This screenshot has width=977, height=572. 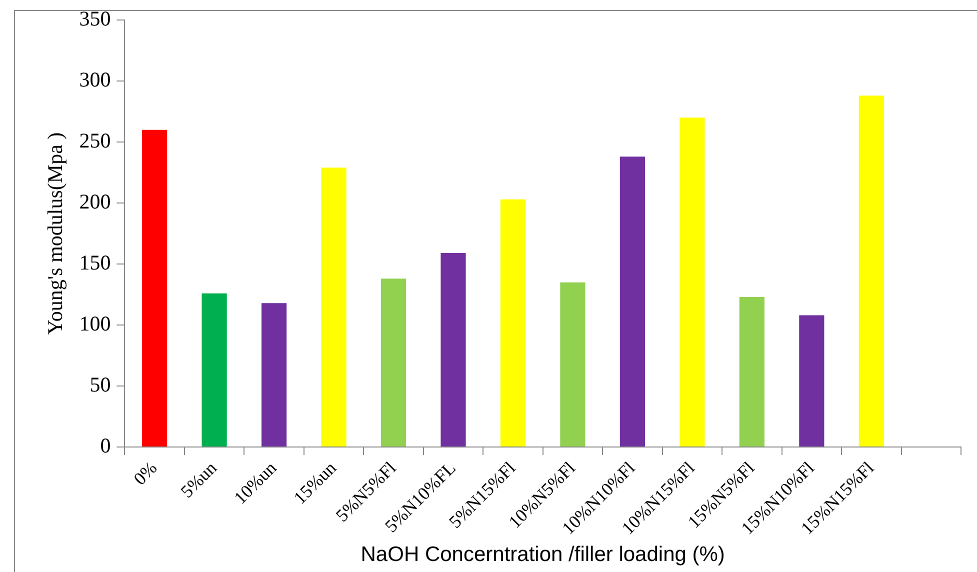 I want to click on y-tick-label: 150, so click(x=95, y=262).